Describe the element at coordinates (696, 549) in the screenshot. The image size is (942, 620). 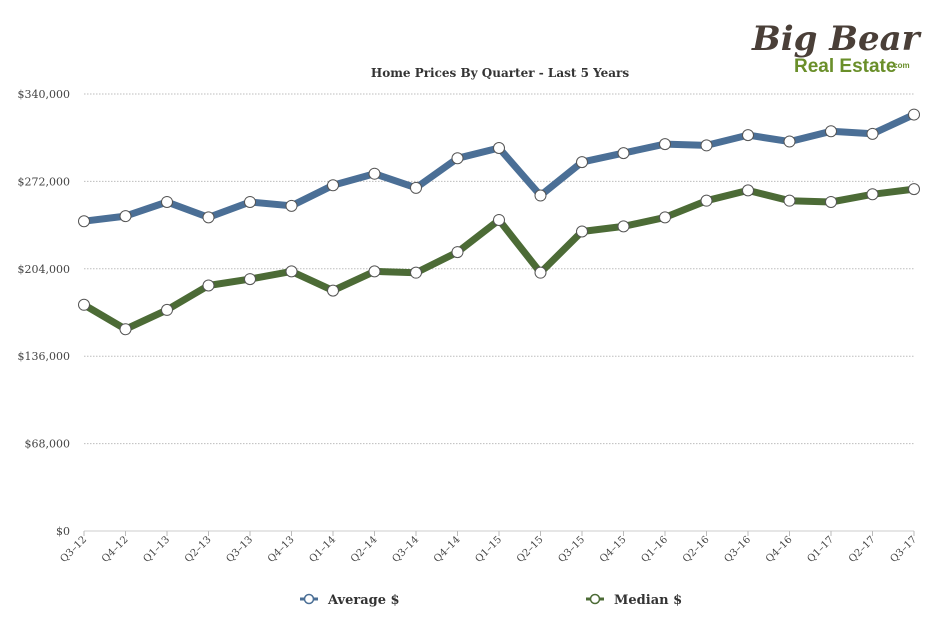
I see `x-tick-label: Q2–16` at that location.